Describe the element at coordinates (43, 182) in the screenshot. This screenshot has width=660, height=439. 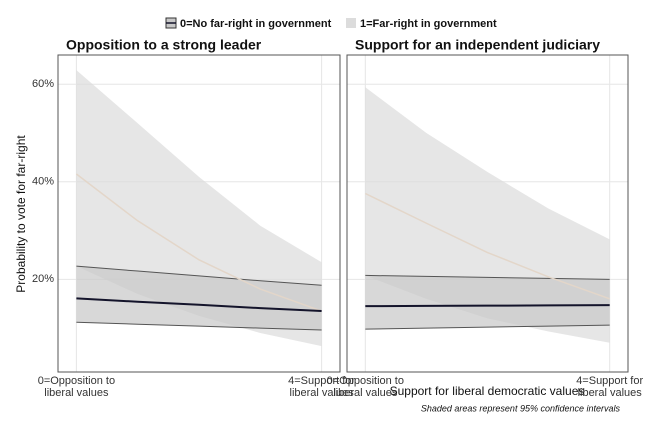
I see `y-tick-label: 40%` at that location.